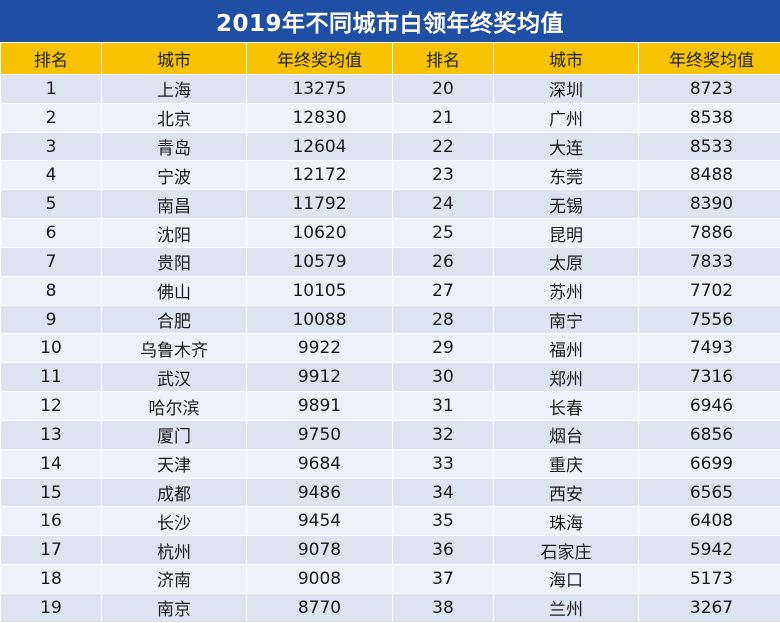 This screenshot has width=780, height=623. I want to click on column-header-rank-right: 排名, so click(443, 58).